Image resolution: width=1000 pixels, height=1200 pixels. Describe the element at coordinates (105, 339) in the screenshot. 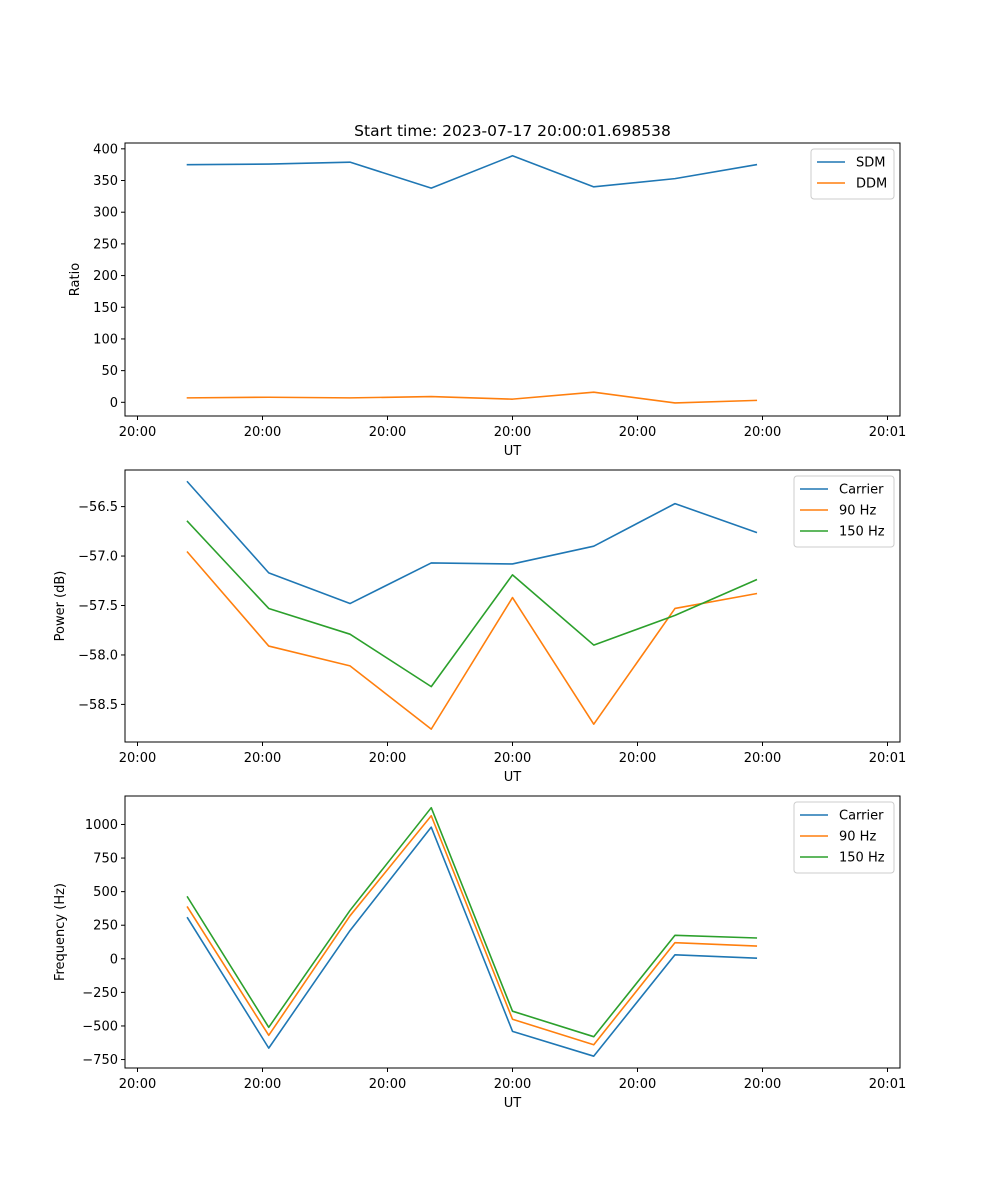

I see `y-tick-label: 100` at that location.